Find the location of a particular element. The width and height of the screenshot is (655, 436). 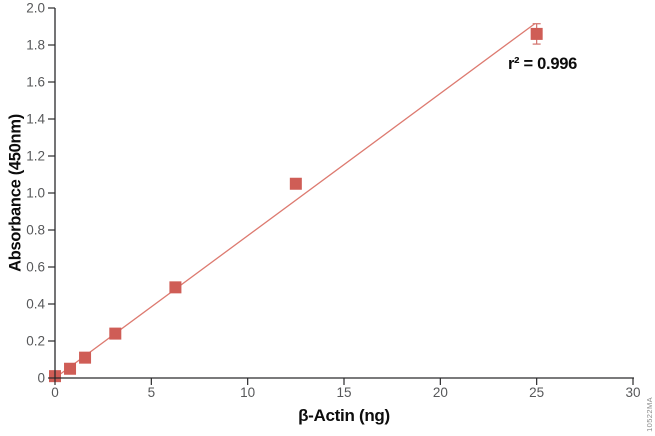

x-tick-label: 30 is located at coordinates (632, 392).